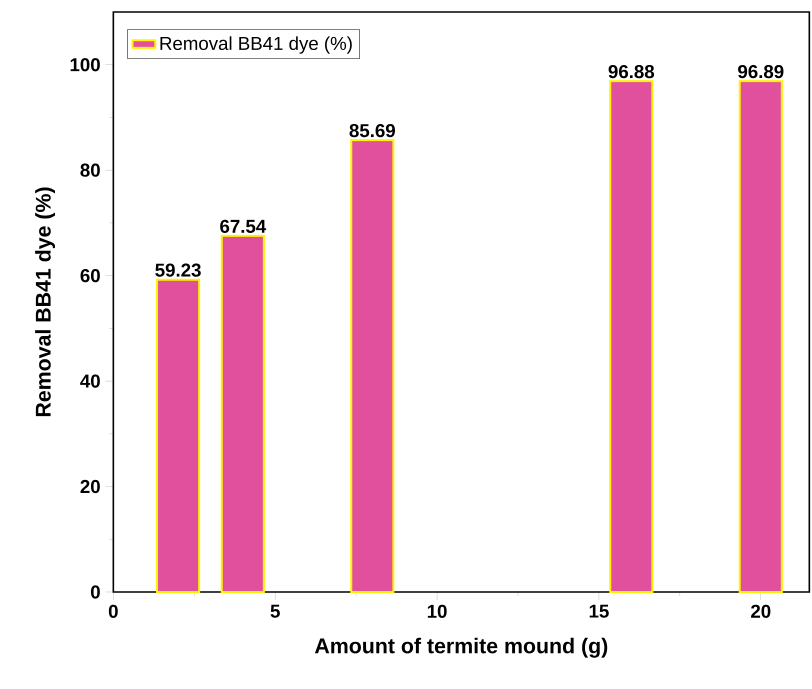 The width and height of the screenshot is (812, 689). What do you see at coordinates (275, 611) in the screenshot?
I see `x-tick-label: 5` at bounding box center [275, 611].